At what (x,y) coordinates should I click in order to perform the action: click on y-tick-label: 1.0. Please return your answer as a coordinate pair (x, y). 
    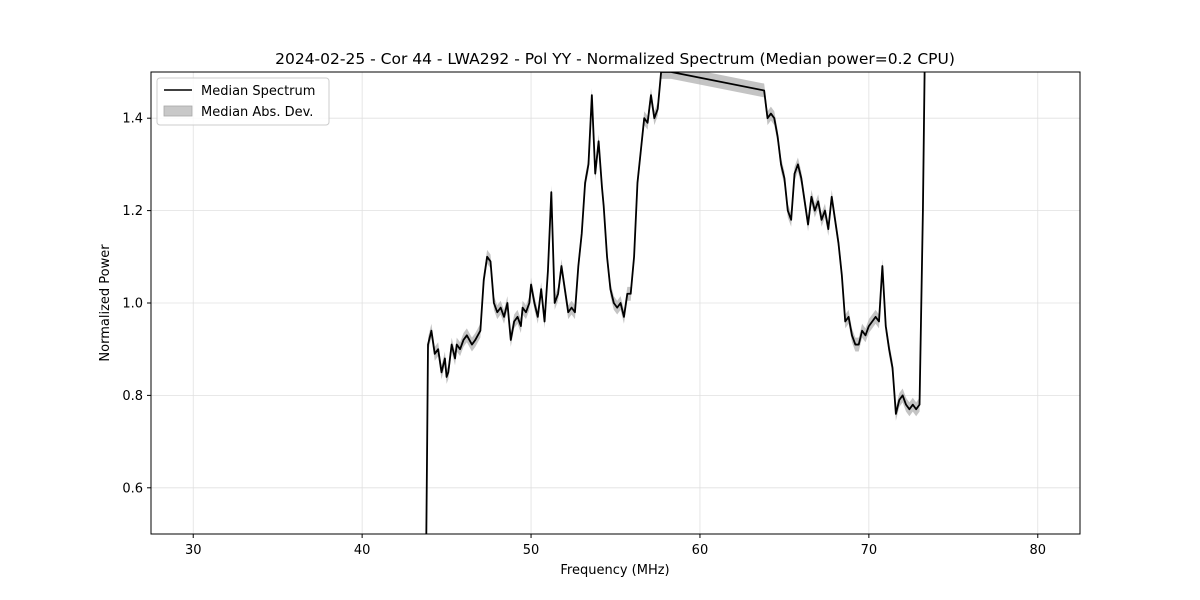
    Looking at the image, I should click on (132, 304).